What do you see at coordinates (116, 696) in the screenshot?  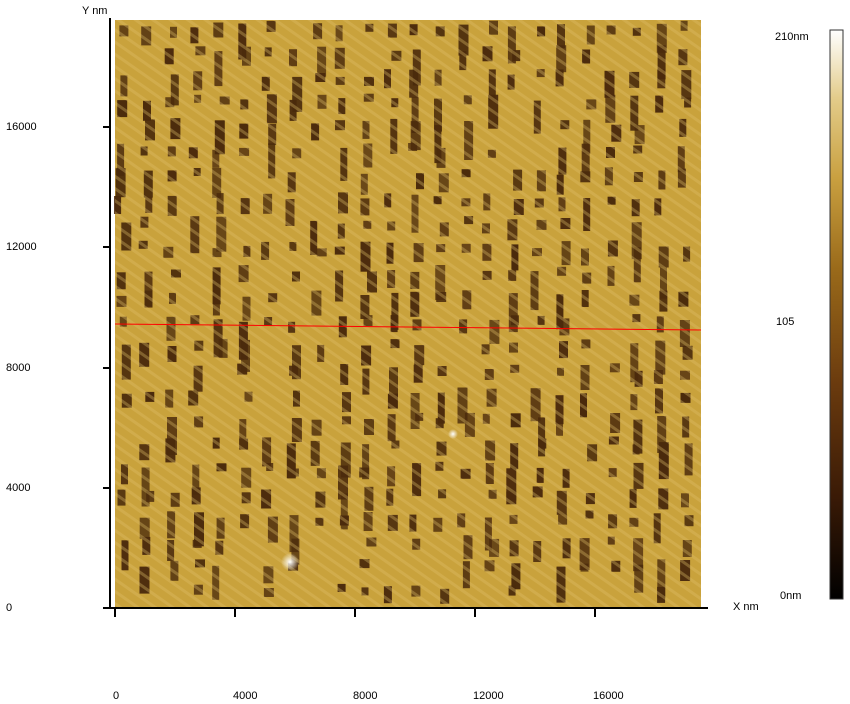 I see `x-tick-label: 0` at bounding box center [116, 696].